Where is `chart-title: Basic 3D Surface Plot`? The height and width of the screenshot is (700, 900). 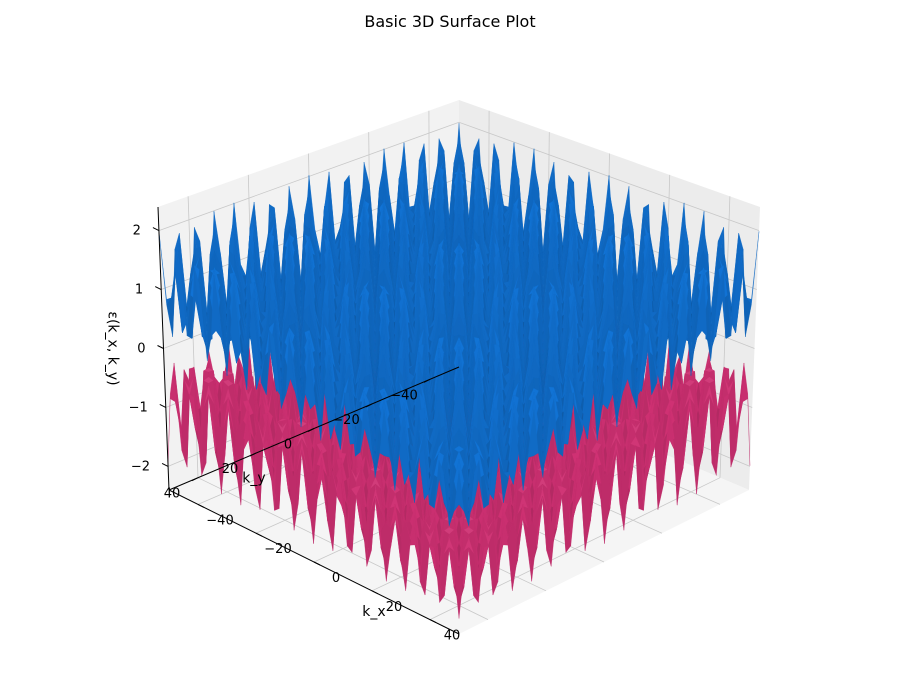
chart-title: Basic 3D Surface Plot is located at coordinates (450, 21).